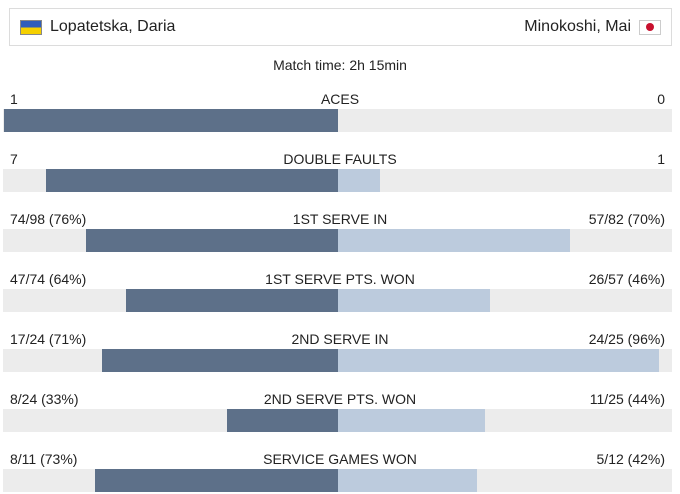  Describe the element at coordinates (340, 65) in the screenshot. I see `match-time: Match time: 2h 15min` at that location.